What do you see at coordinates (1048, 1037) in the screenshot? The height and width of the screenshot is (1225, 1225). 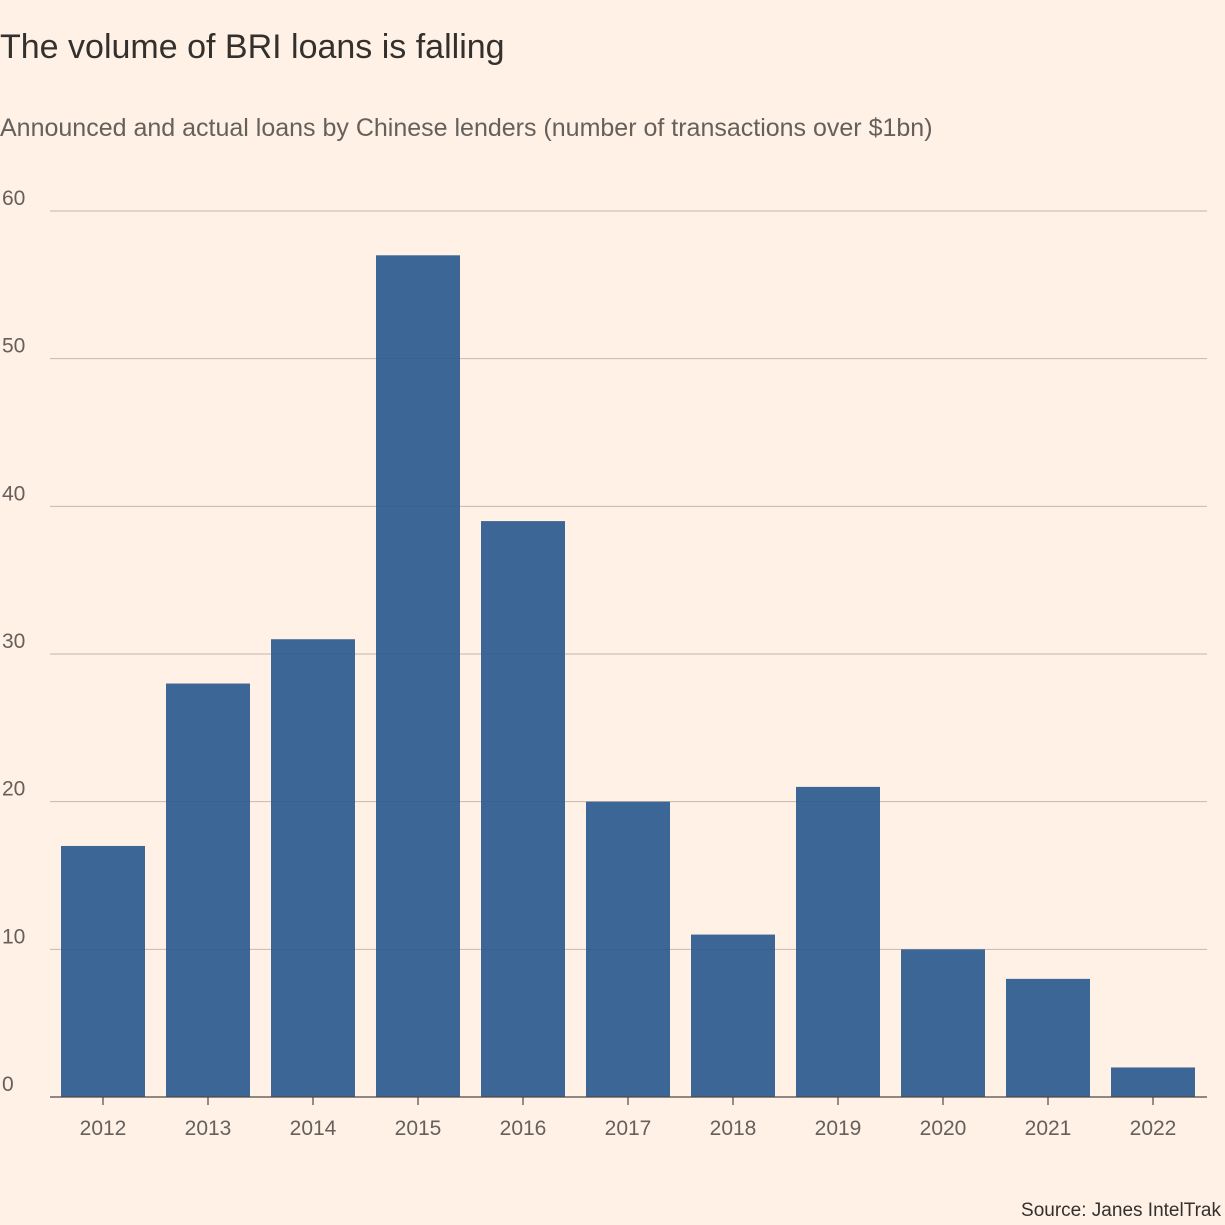 I see `bar-2021` at bounding box center [1048, 1037].